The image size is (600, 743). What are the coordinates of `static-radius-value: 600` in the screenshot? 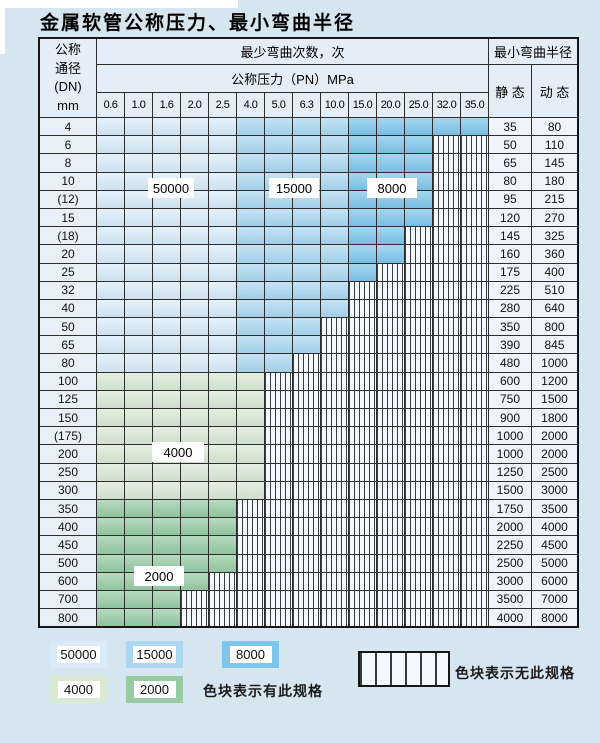 It's located at (510, 381).